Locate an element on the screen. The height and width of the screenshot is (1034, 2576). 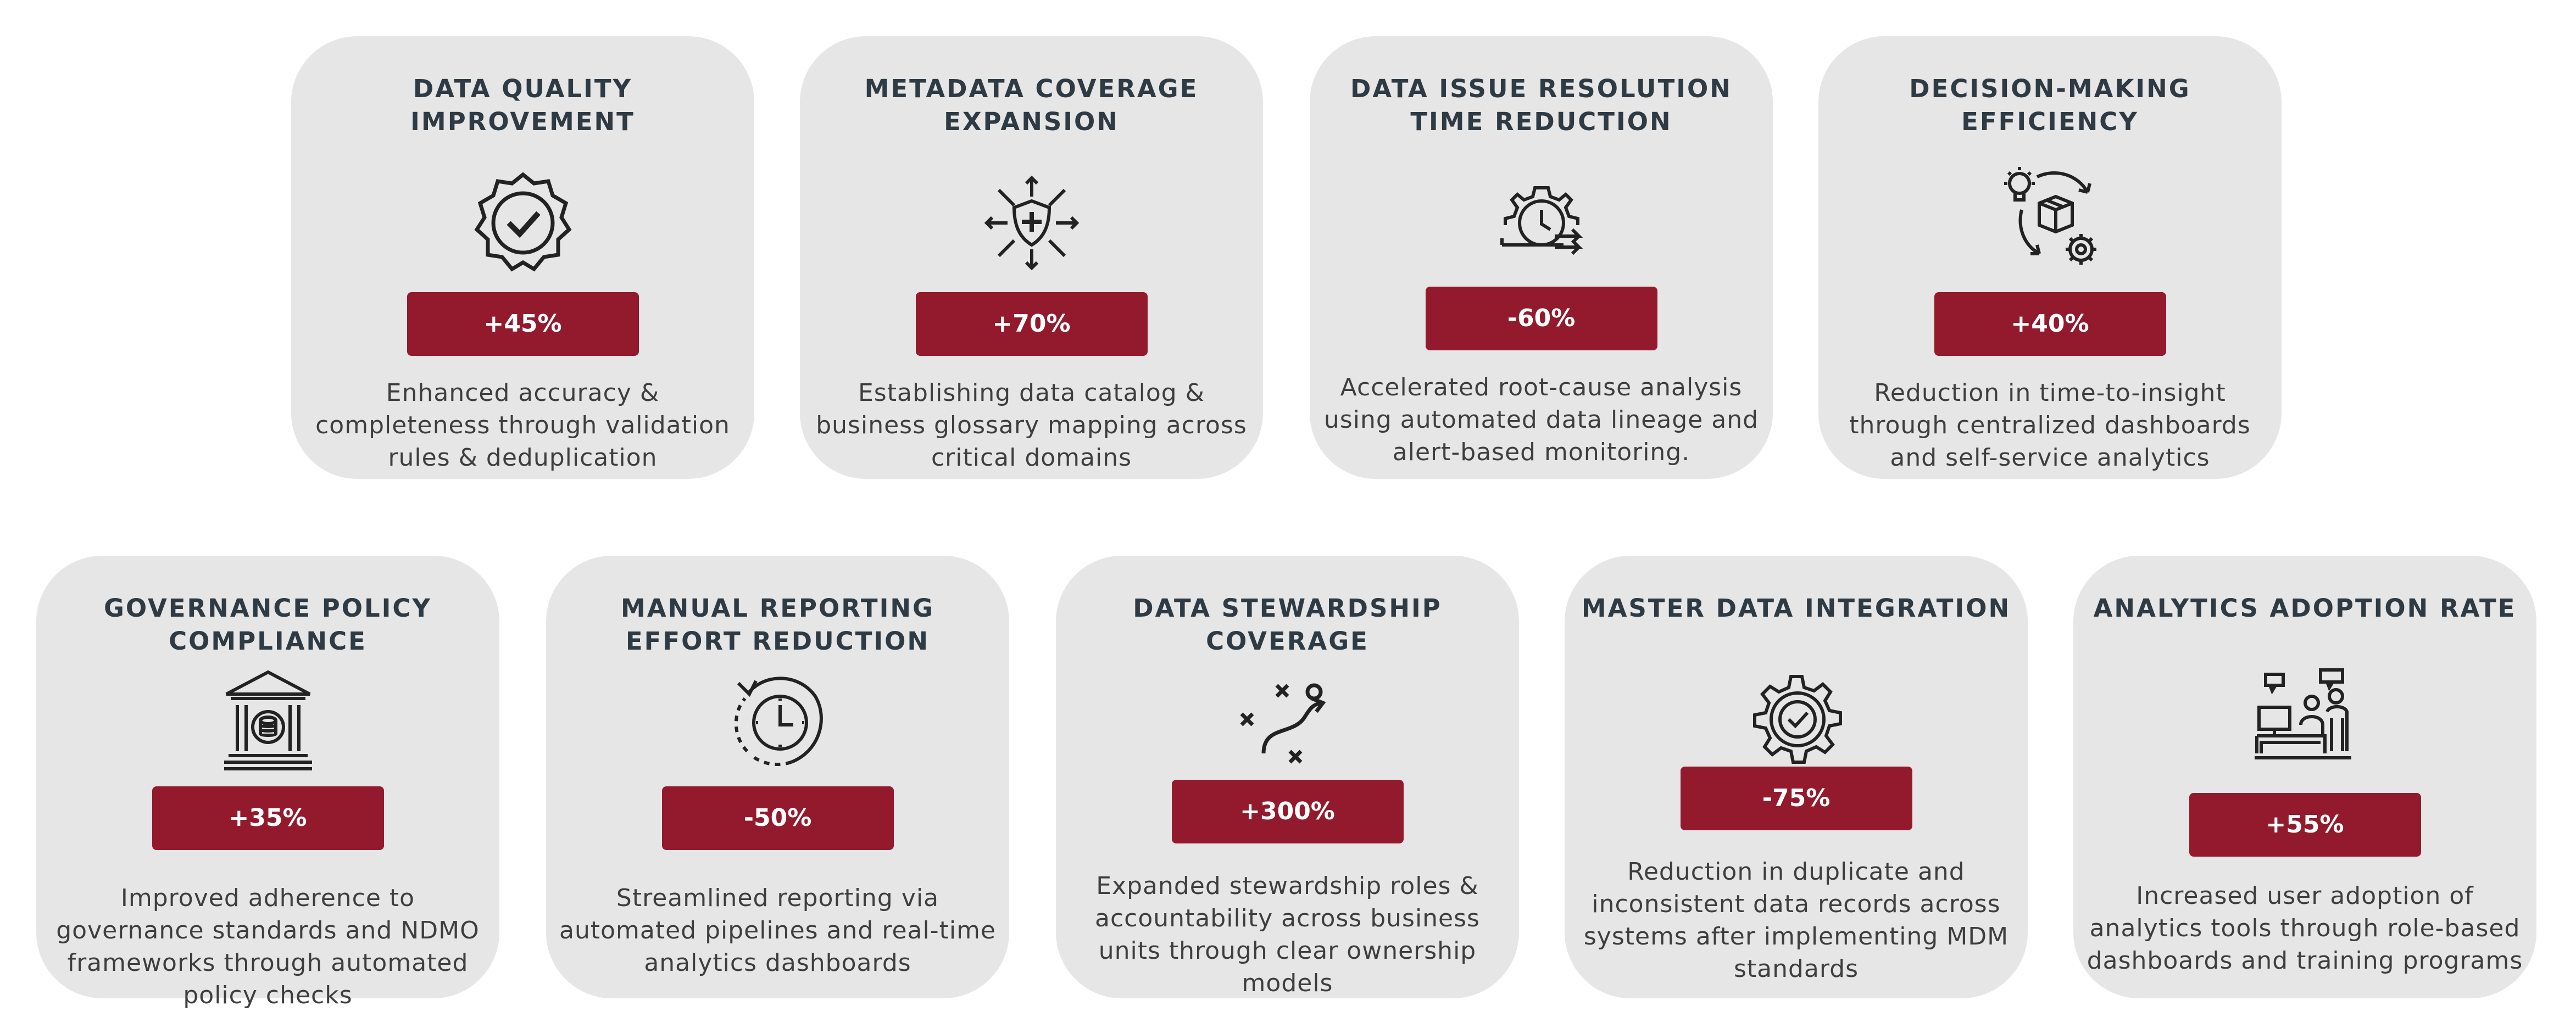
kpi-value-badge: +300% is located at coordinates (1287, 811).